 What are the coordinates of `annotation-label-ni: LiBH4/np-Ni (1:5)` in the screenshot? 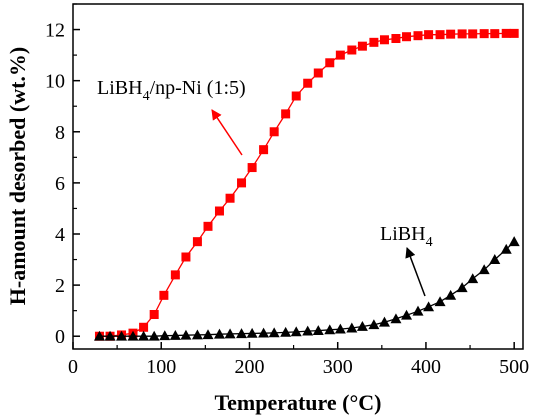 It's located at (171, 90).